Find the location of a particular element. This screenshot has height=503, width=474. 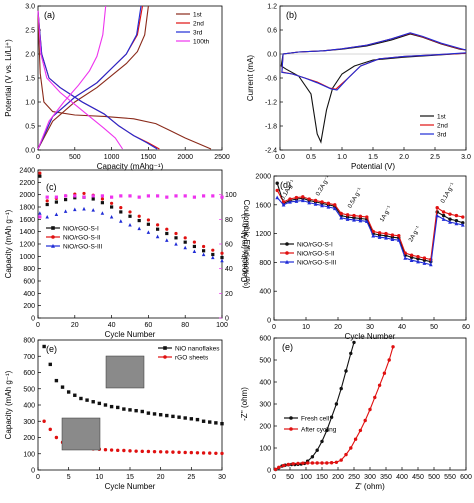

y-tick-label: 2400 is located at coordinates (27, 171).